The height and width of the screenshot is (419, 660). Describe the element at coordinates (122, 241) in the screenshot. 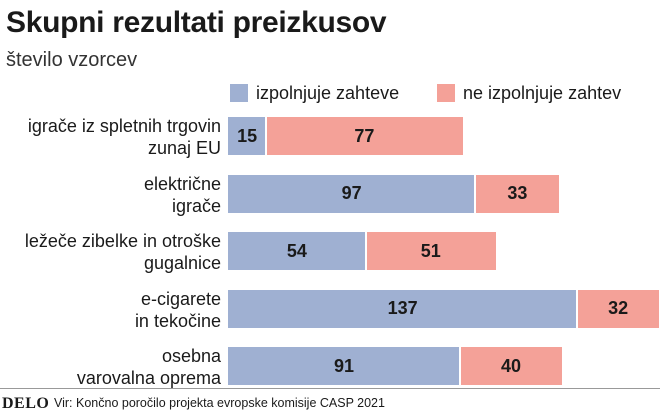

I see `category-label-line: ležeče zibelke in otroške` at that location.